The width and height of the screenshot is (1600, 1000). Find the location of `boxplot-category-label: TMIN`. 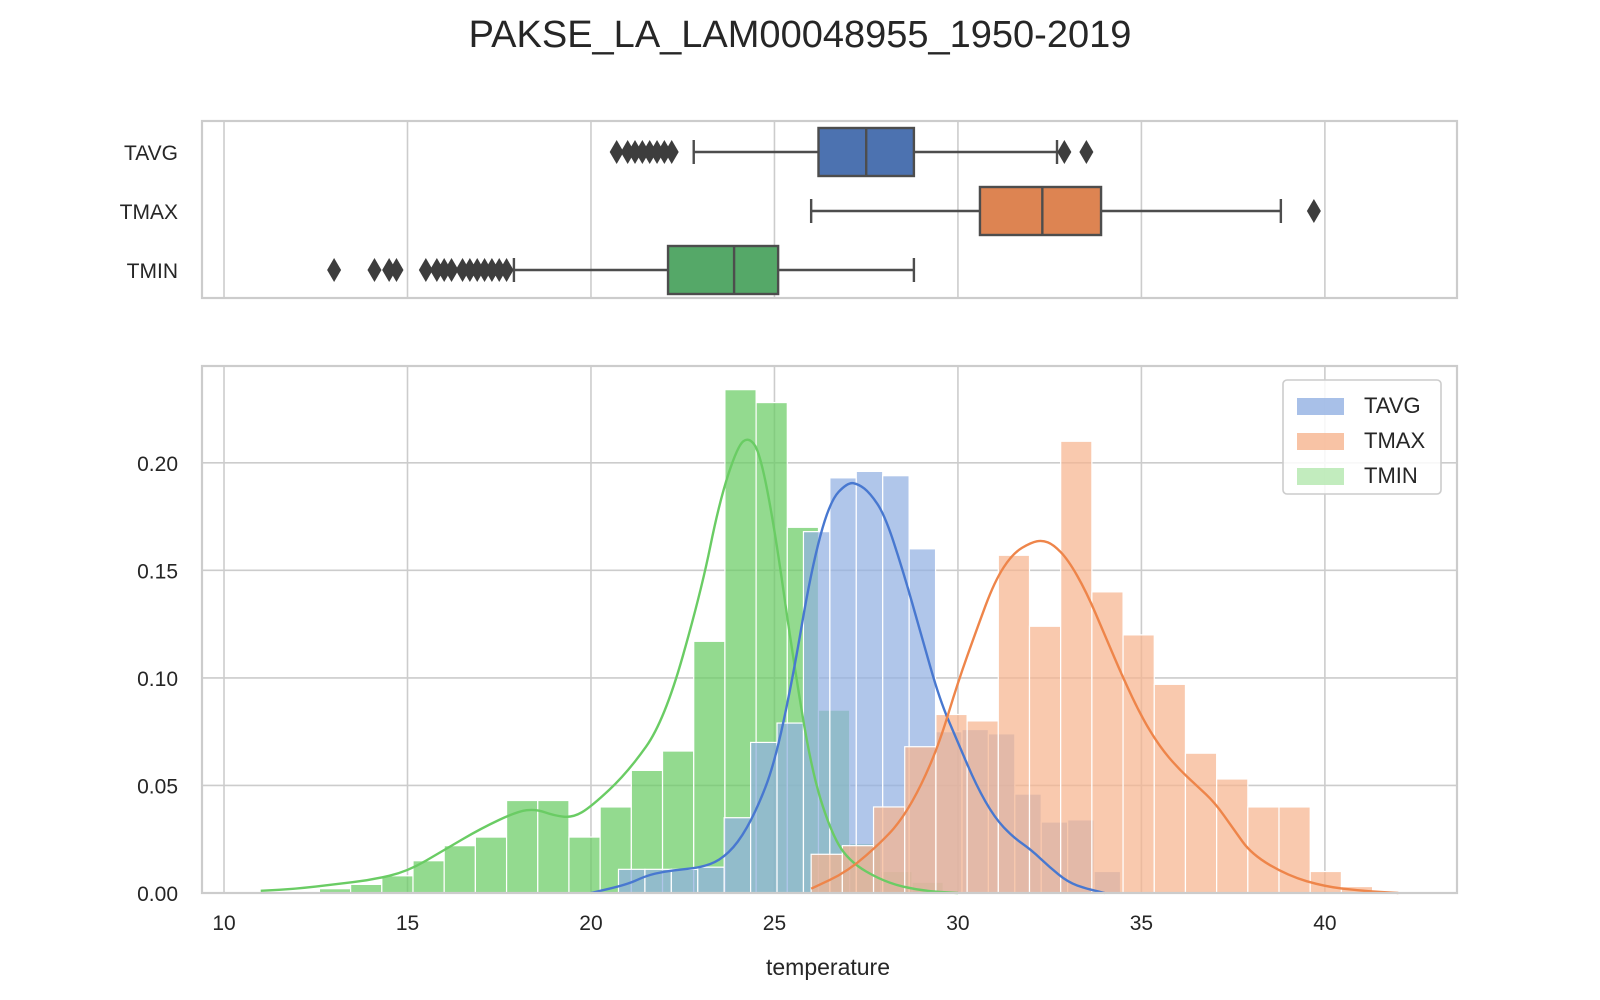

boxplot-category-label: TMIN is located at coordinates (152, 271).